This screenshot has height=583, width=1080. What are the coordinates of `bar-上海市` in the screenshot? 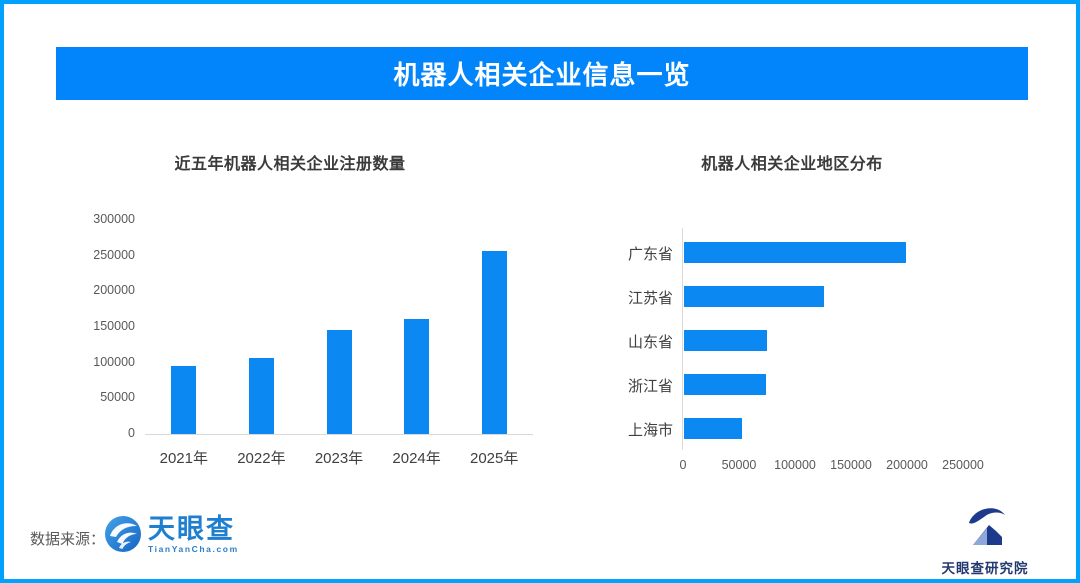 It's located at (713, 428).